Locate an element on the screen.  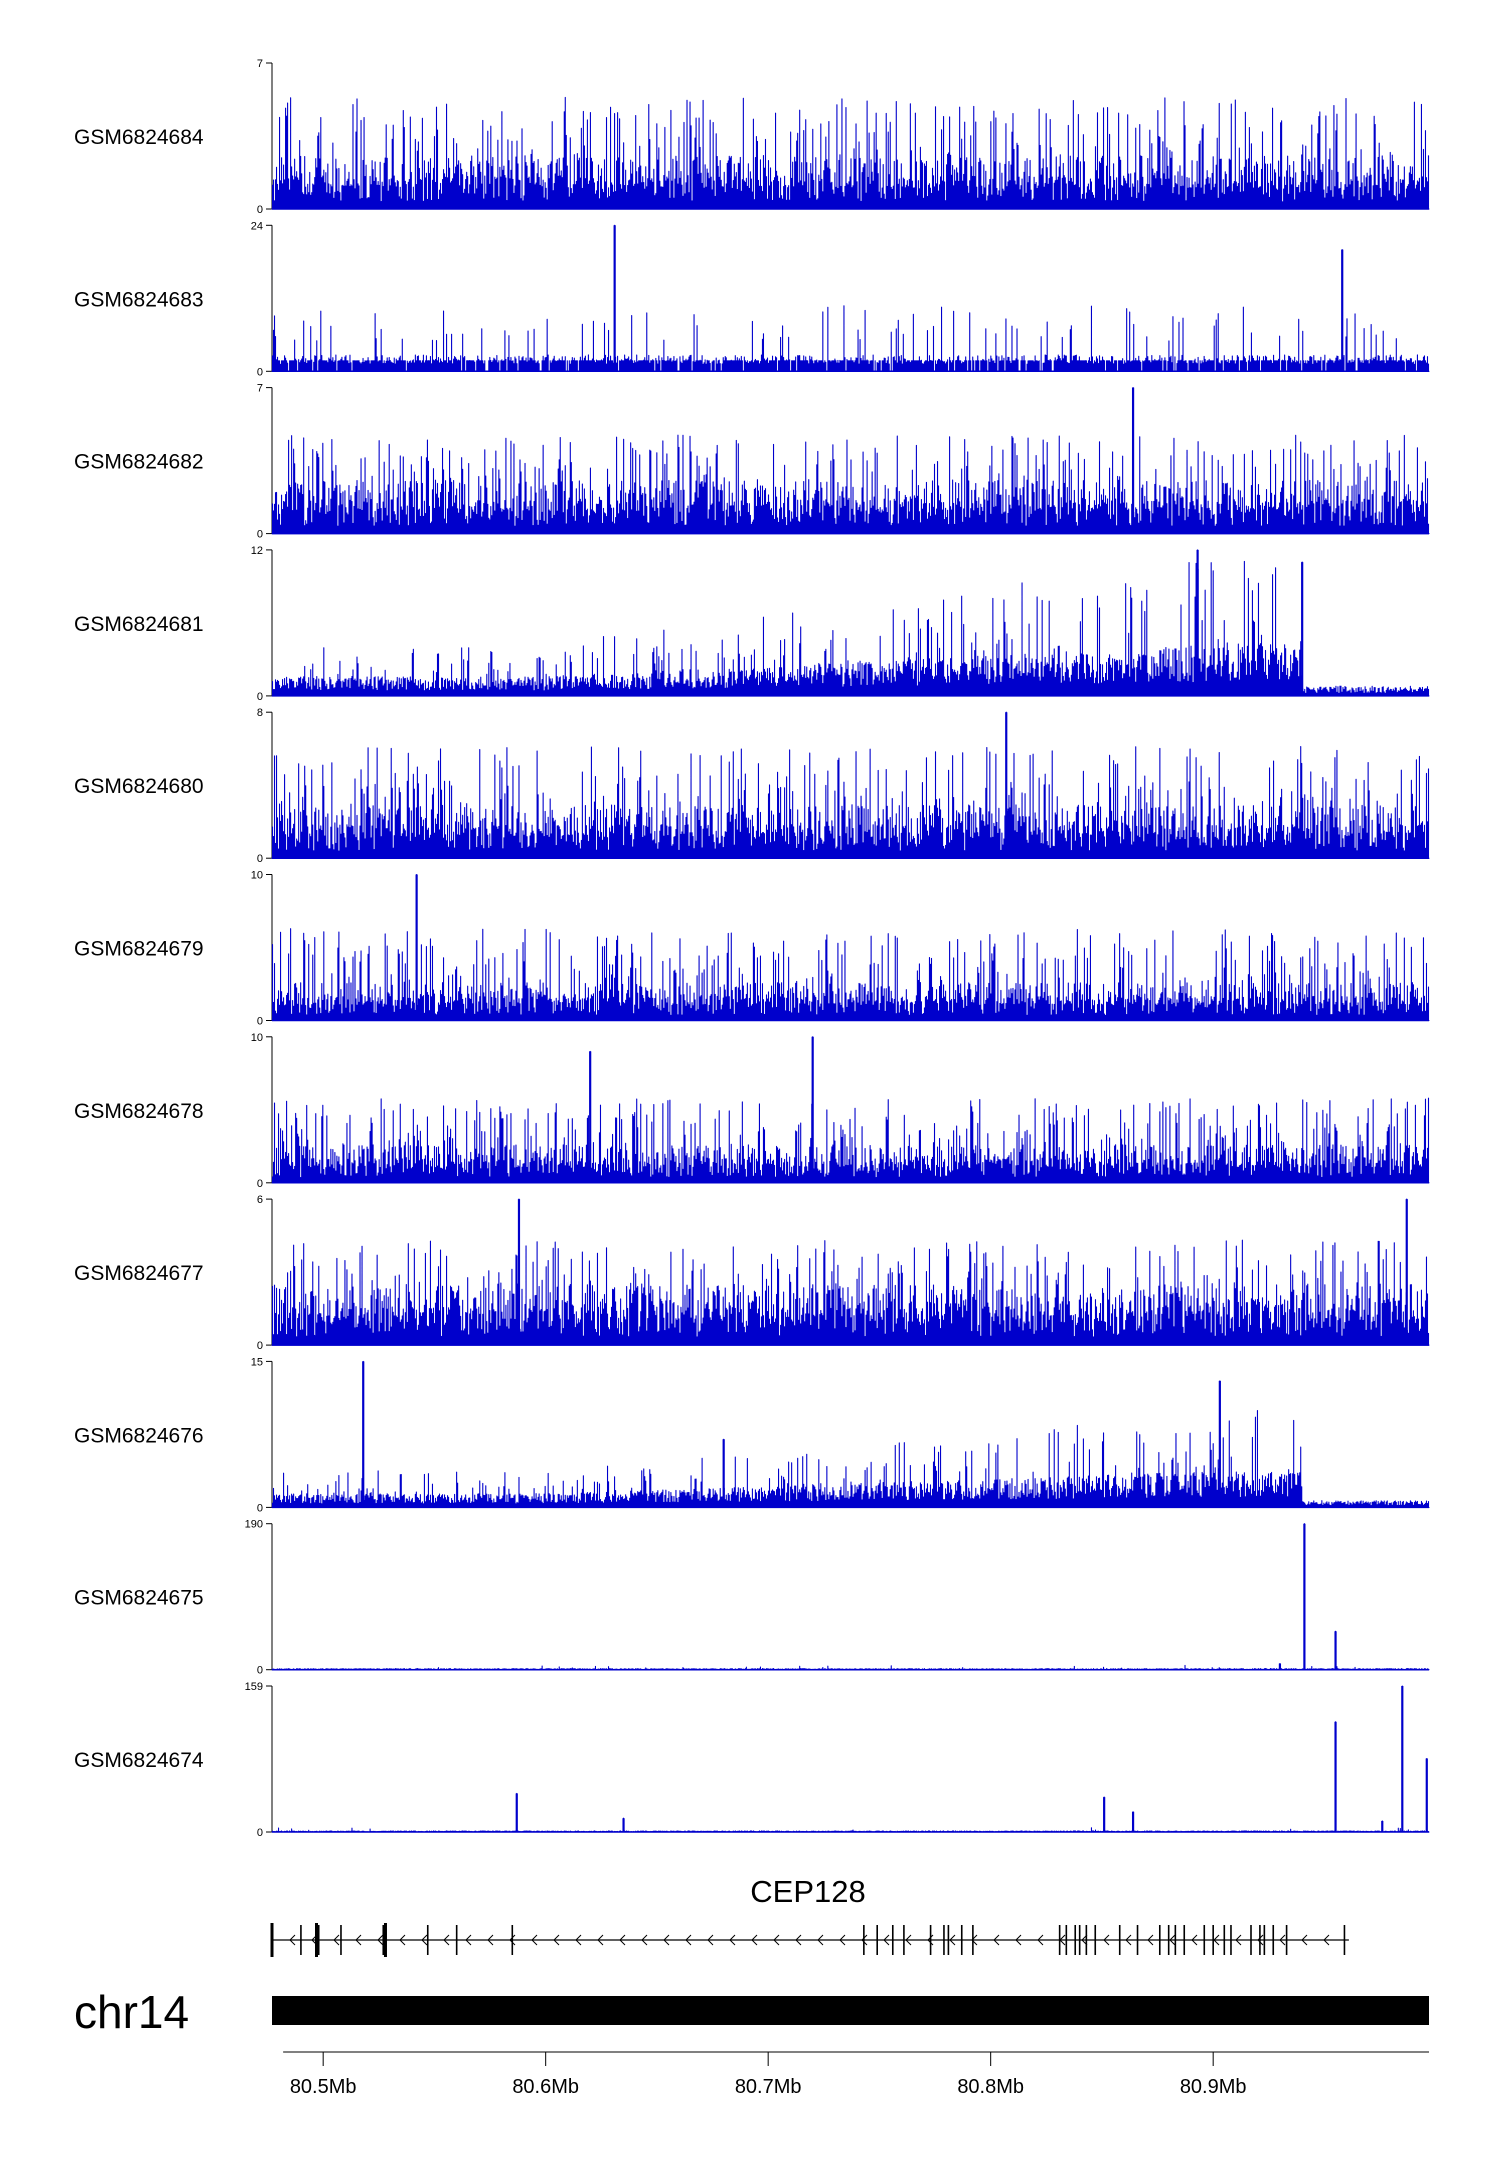
y-max-label: 24 is located at coordinates (257, 226).